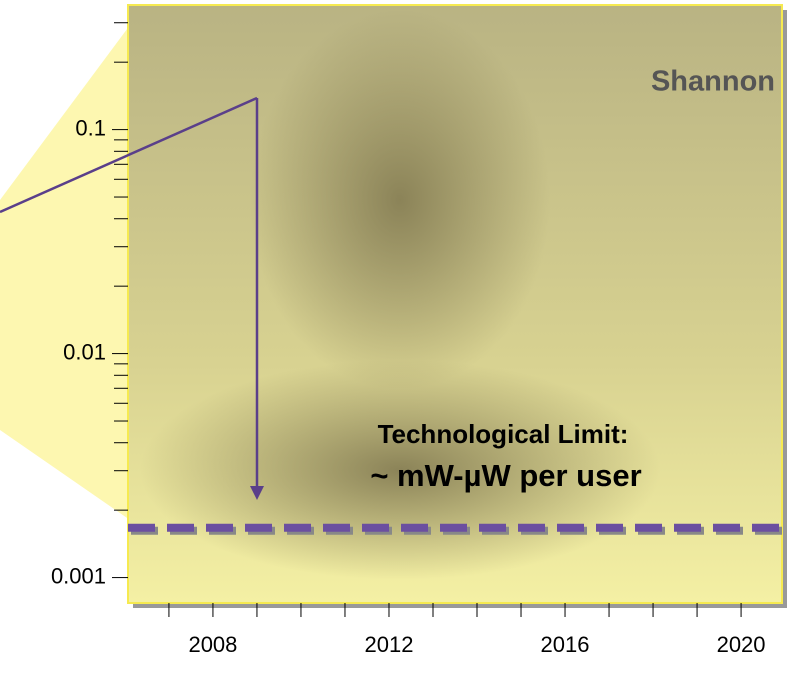  I want to click on connector-line, so click(129, 155).